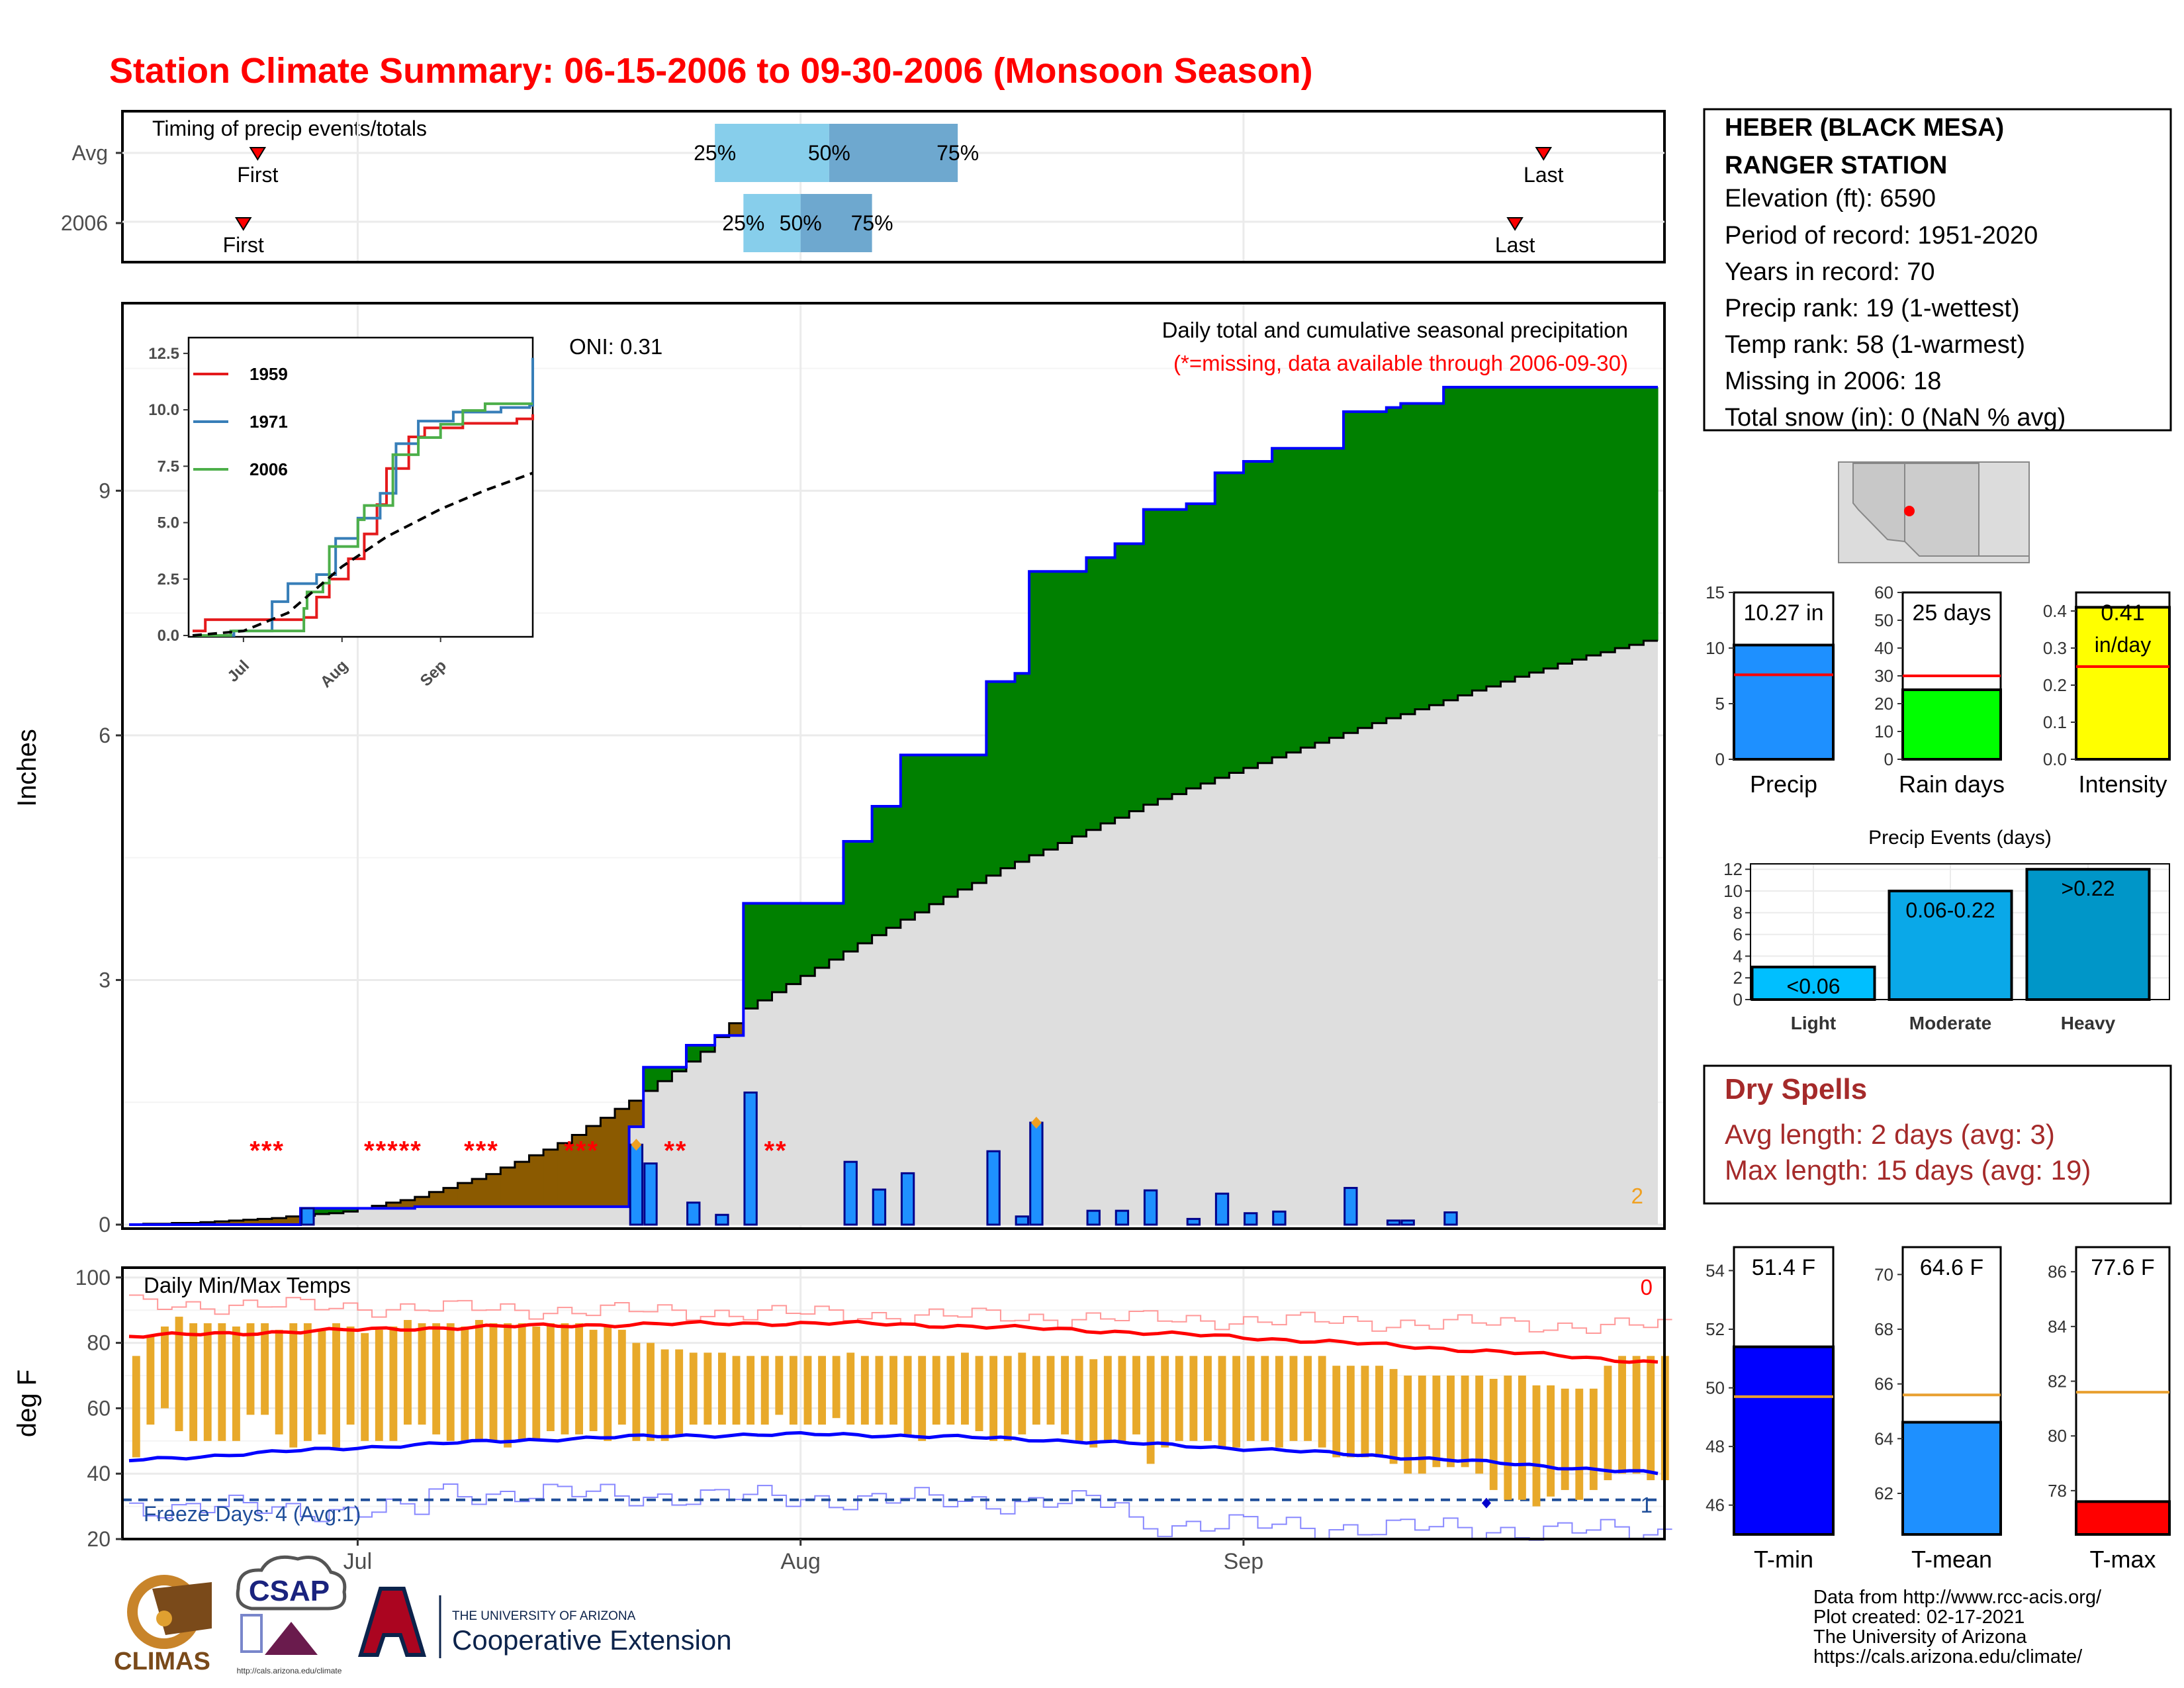  I want to click on station-years: Years in record: 70, so click(1830, 272).